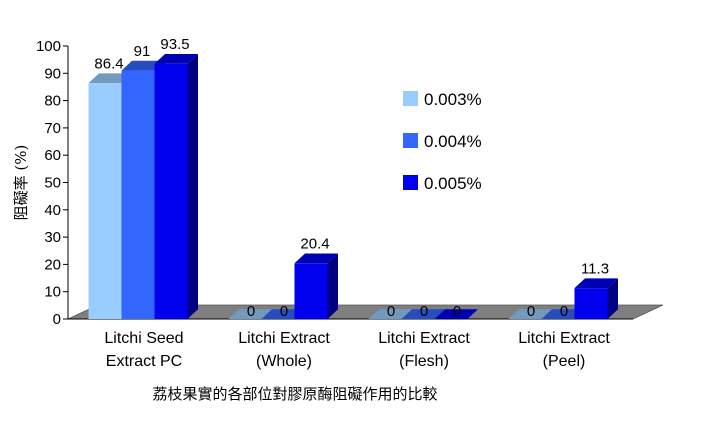  I want to click on y-tick-label: 10, so click(52, 292).